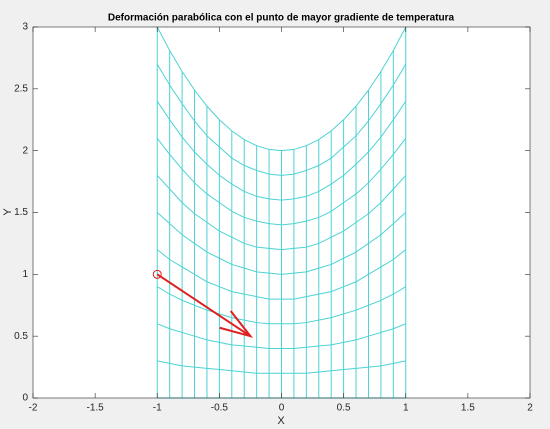 The height and width of the screenshot is (429, 550). Describe the element at coordinates (281, 421) in the screenshot. I see `x-axis-label: X` at that location.